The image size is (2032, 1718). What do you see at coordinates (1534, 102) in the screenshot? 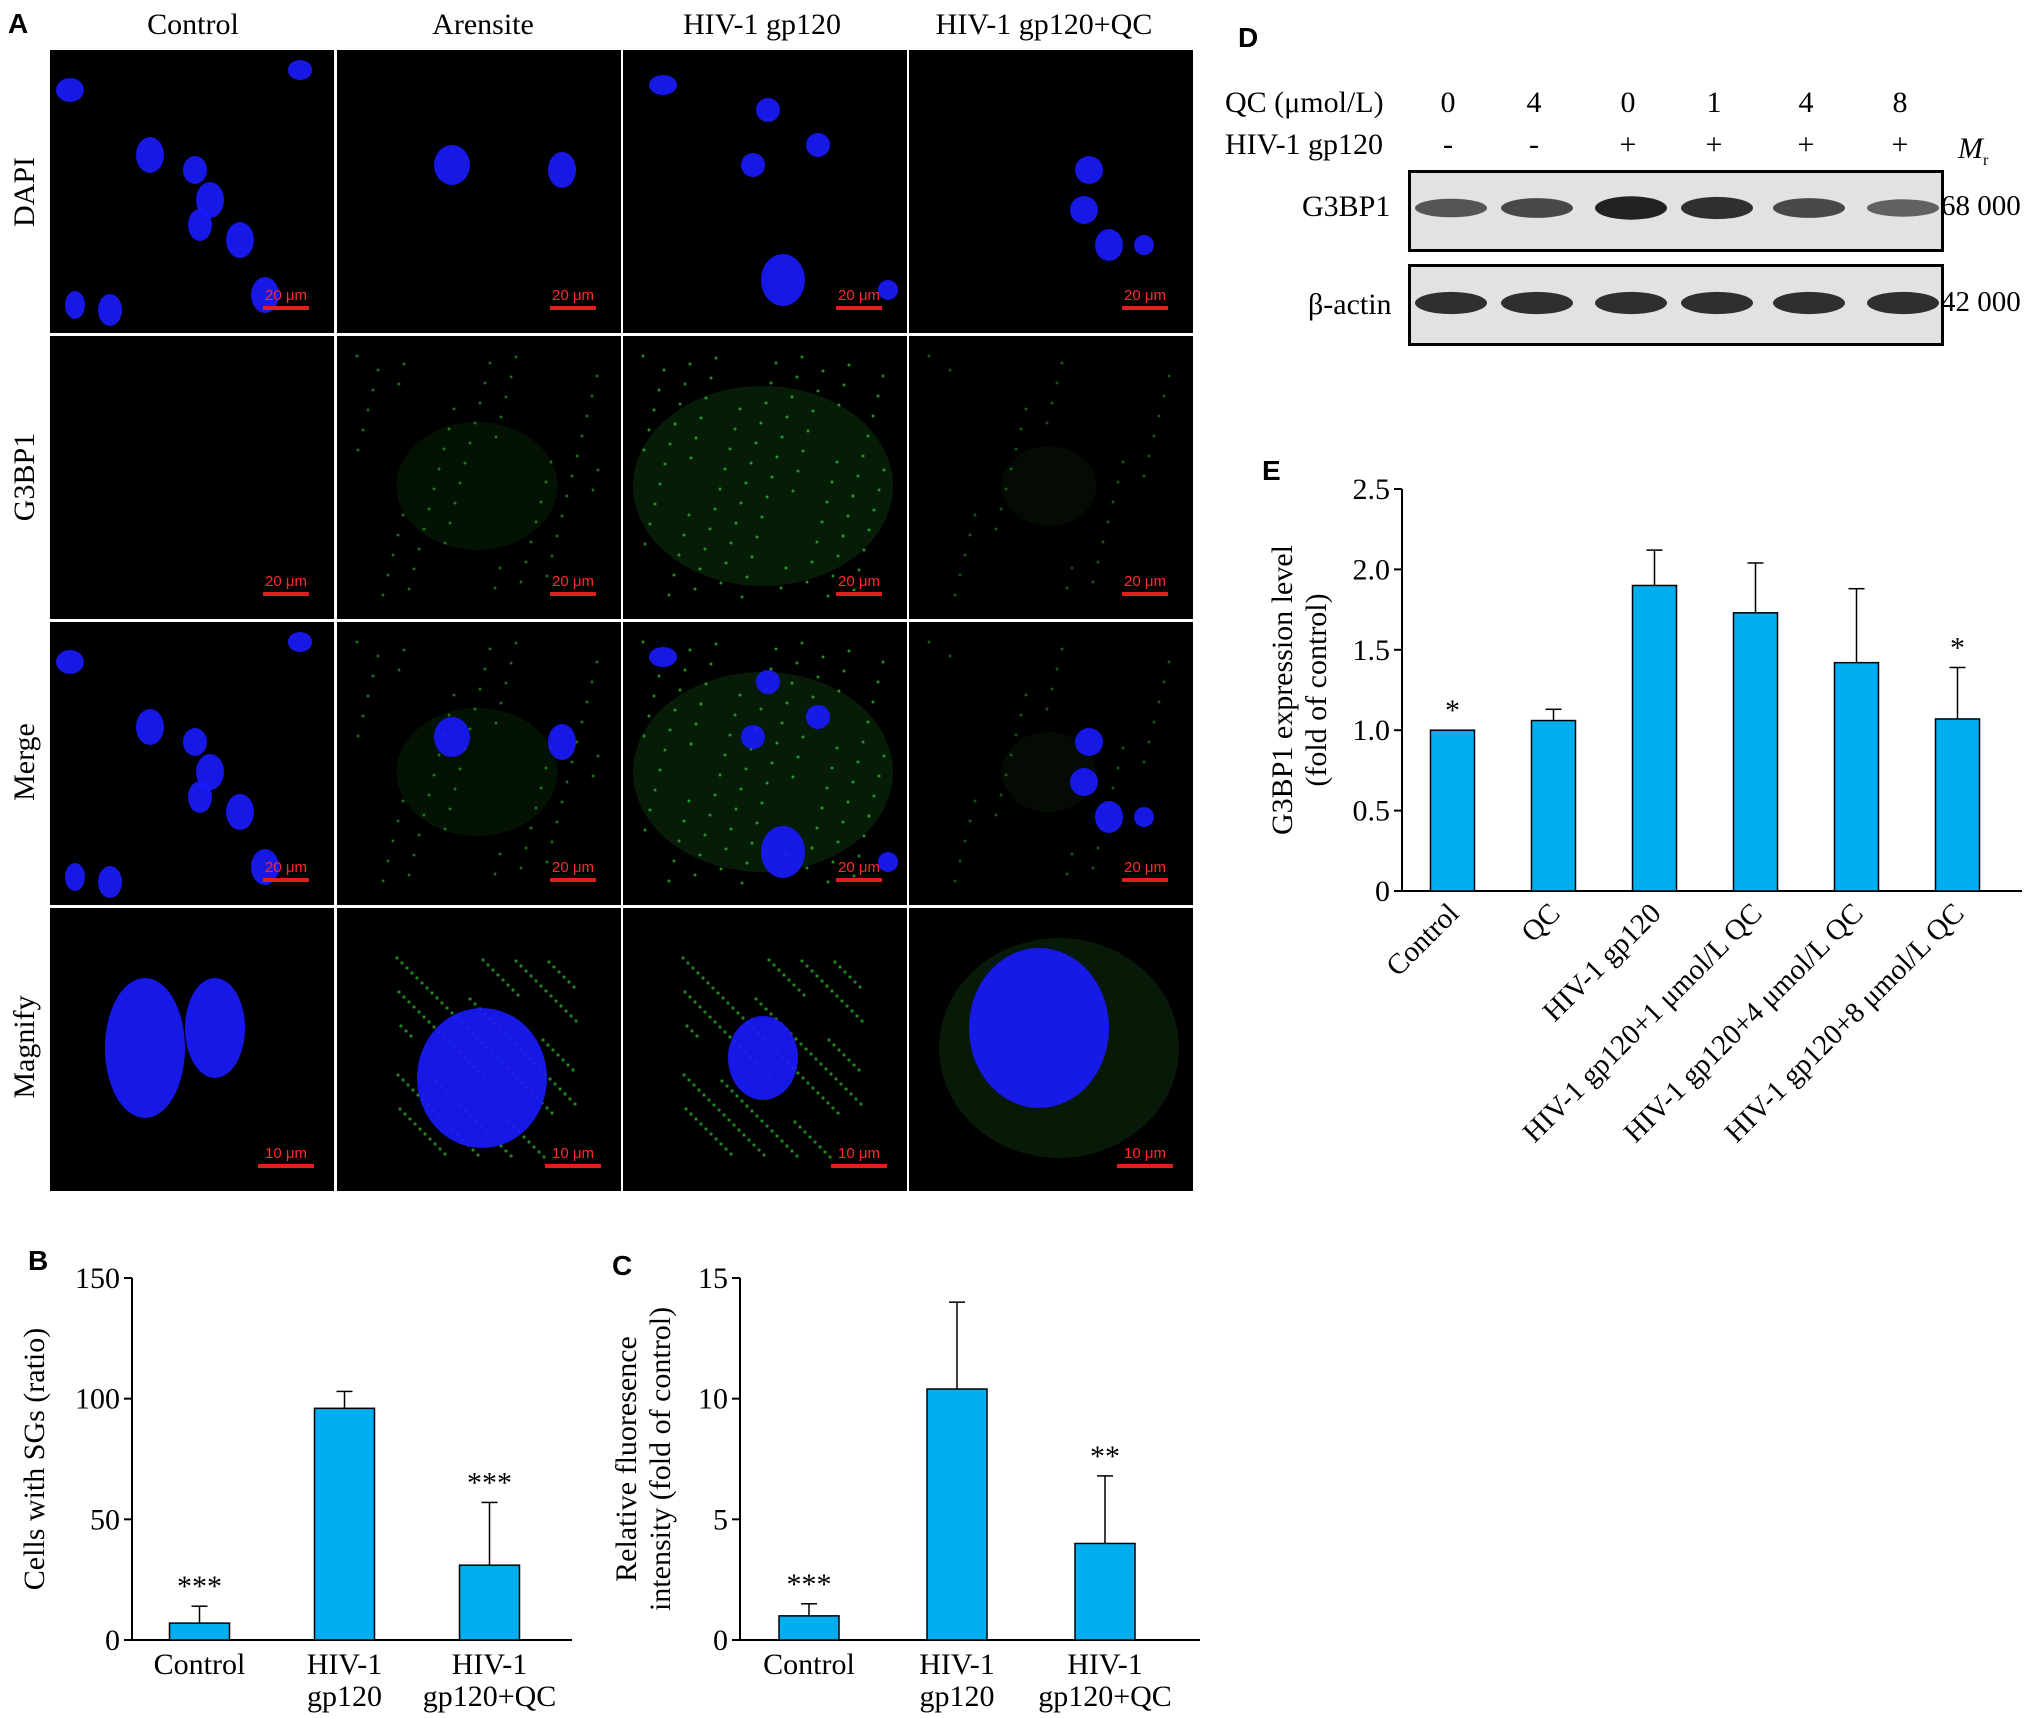
I see `wb-qc-value: 4` at bounding box center [1534, 102].